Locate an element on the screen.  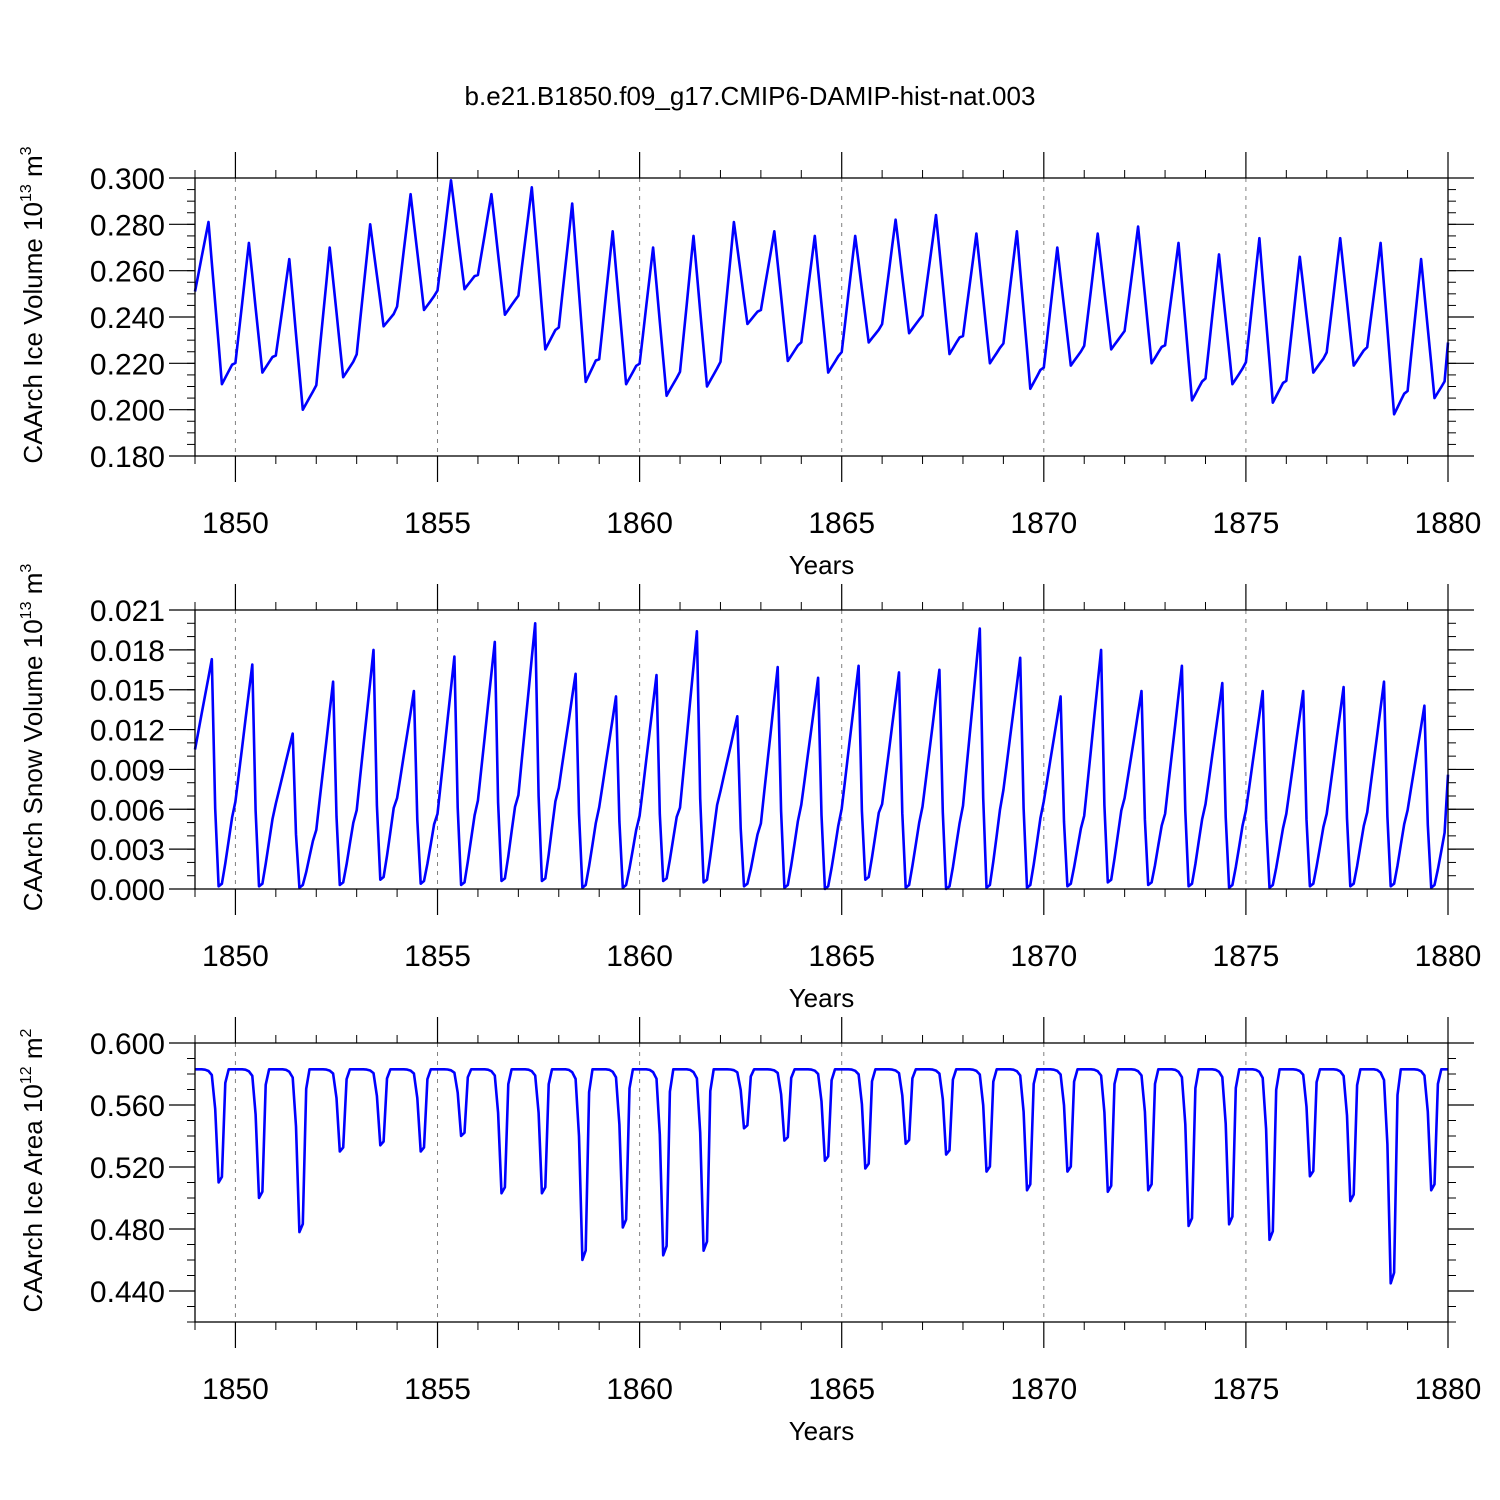
y-tick-label: 0.280 is located at coordinates (127, 225).